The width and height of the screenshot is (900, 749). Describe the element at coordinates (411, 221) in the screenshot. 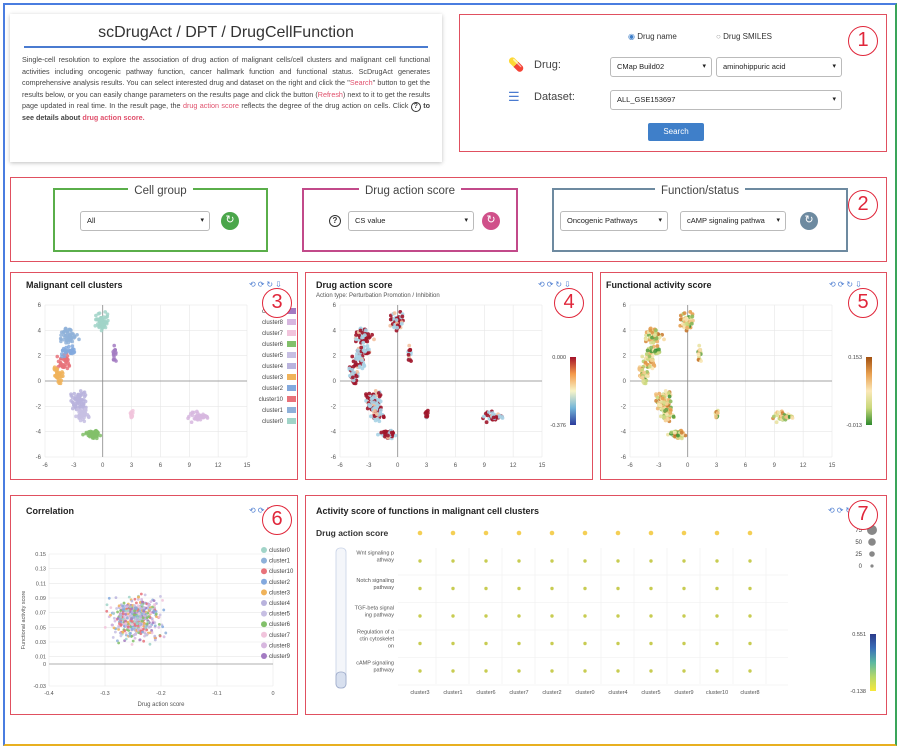

I see `das-select: CS value ▾` at that location.